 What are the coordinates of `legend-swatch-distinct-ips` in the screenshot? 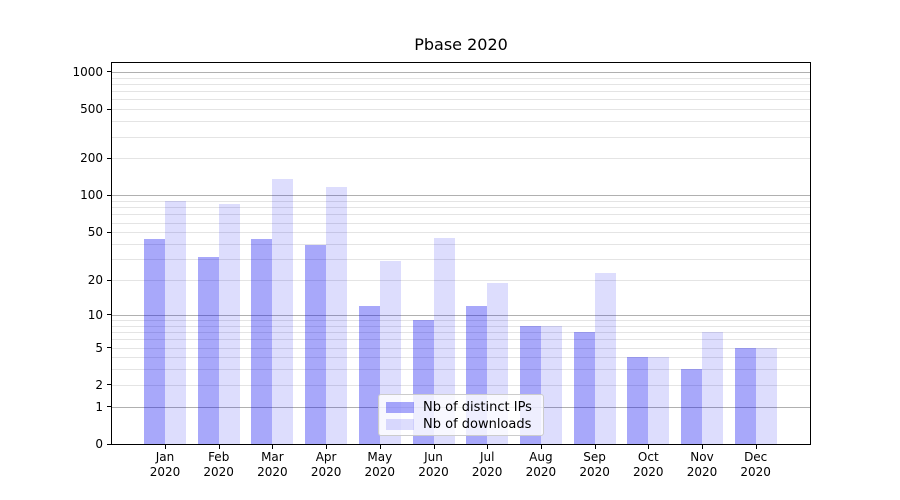 It's located at (400, 407).